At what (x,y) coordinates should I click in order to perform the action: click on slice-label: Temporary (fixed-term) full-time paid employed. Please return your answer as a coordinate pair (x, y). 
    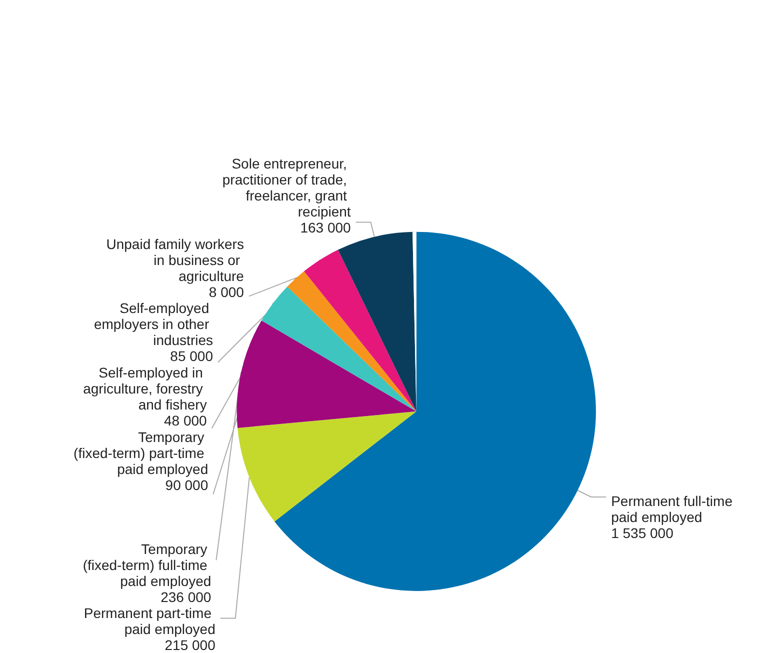
    Looking at the image, I should click on (147, 565).